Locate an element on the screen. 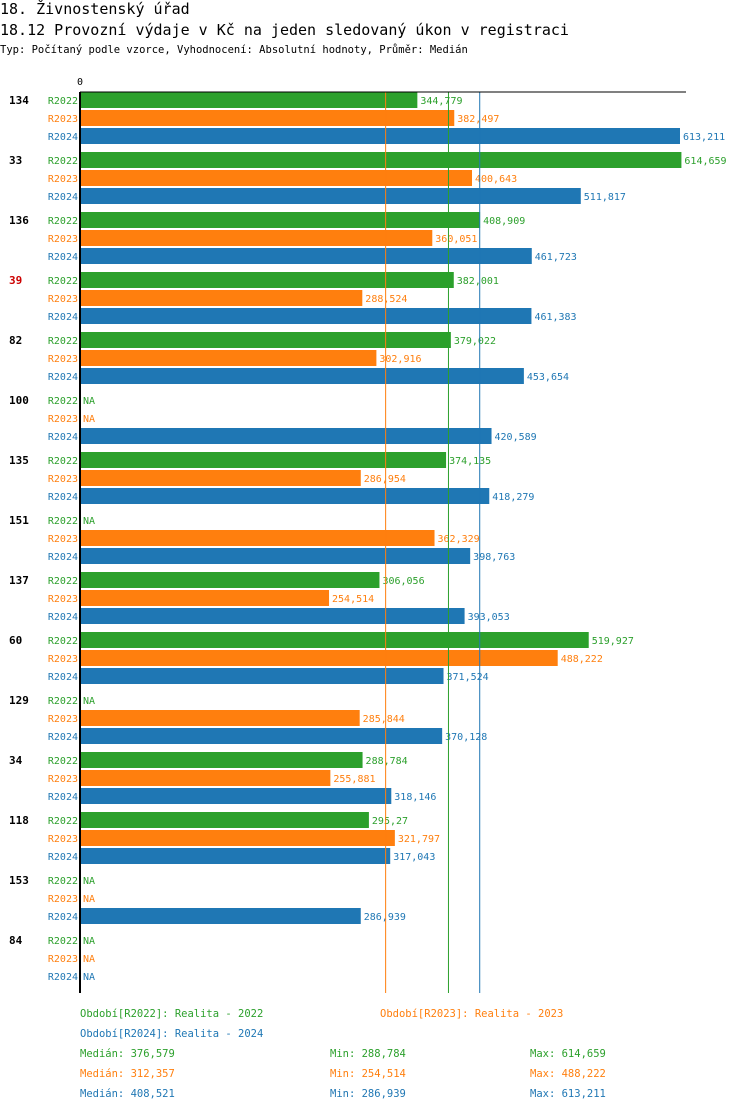 The image size is (750, 1112). page-title: 18. Živnostenský úřad is located at coordinates (95, 9).